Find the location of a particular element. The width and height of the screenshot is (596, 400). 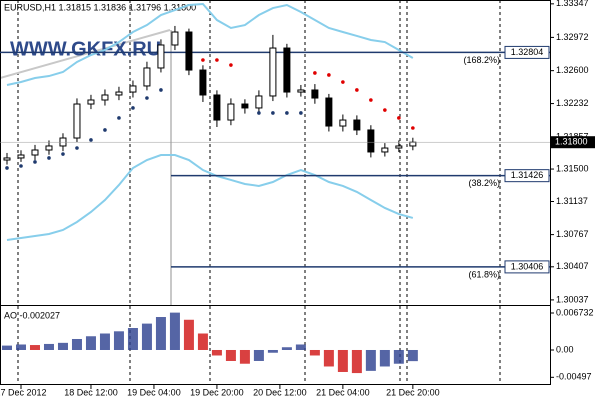

last-price-label: 1.31800 is located at coordinates (571, 142).